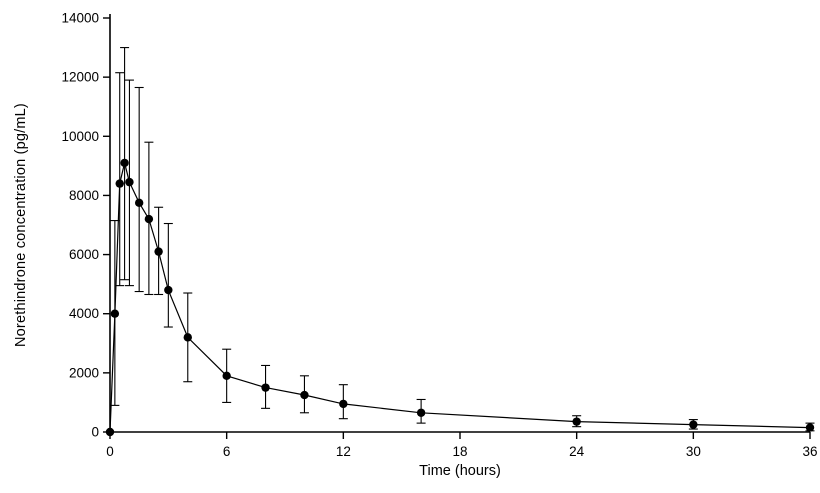 Image resolution: width=820 pixels, height=493 pixels. I want to click on y-tick-label: 4000, so click(84, 313).